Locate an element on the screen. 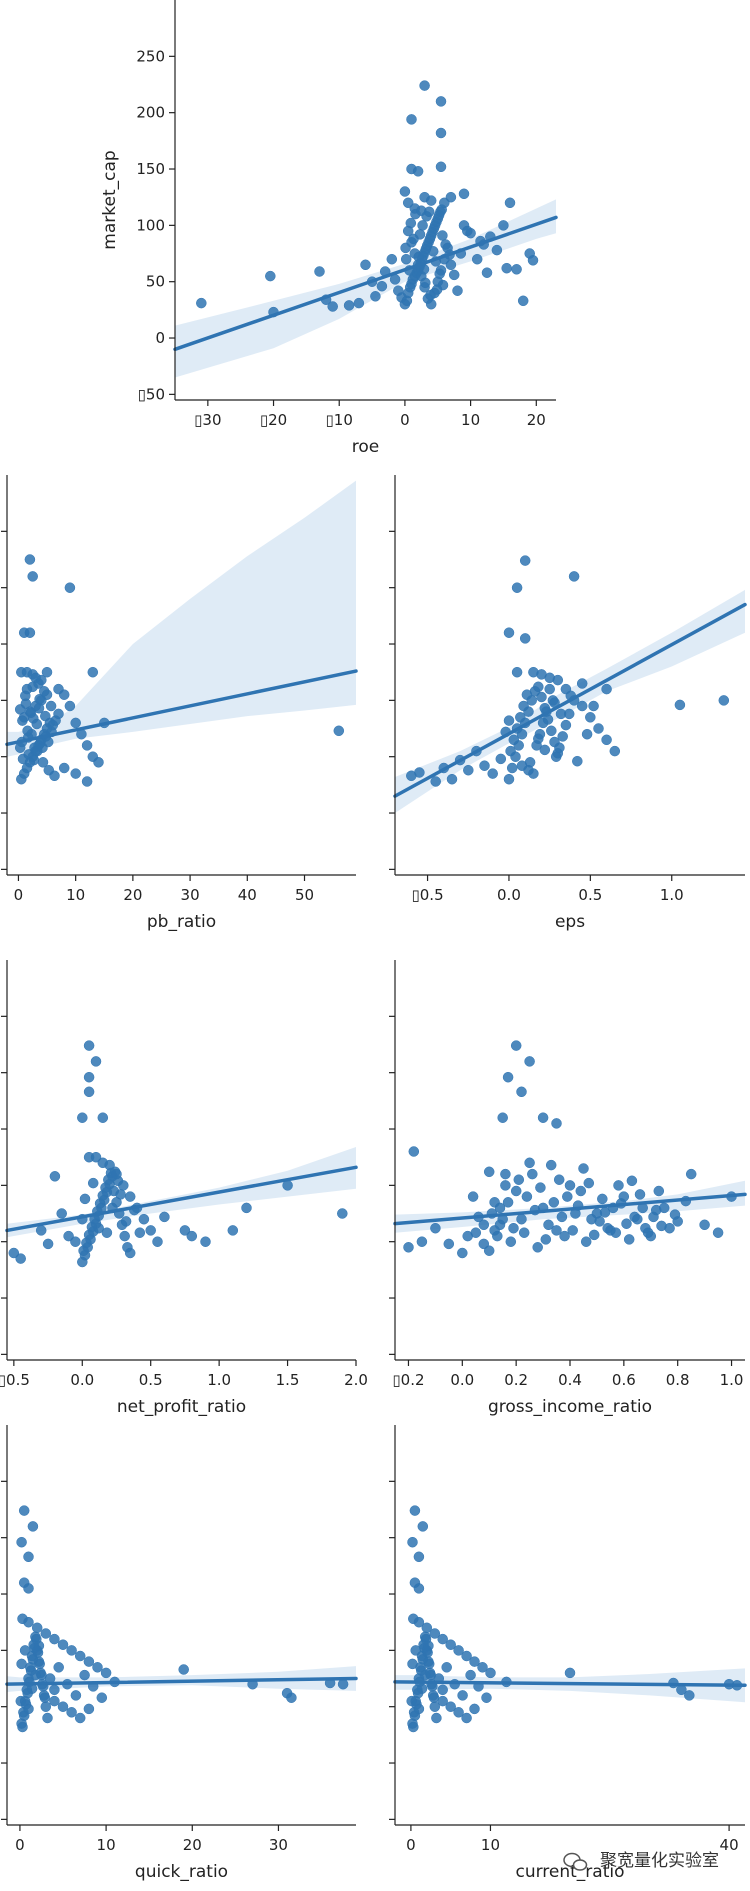 The height and width of the screenshot is (1891, 750). x-tick-label: 10 is located at coordinates (470, 420).